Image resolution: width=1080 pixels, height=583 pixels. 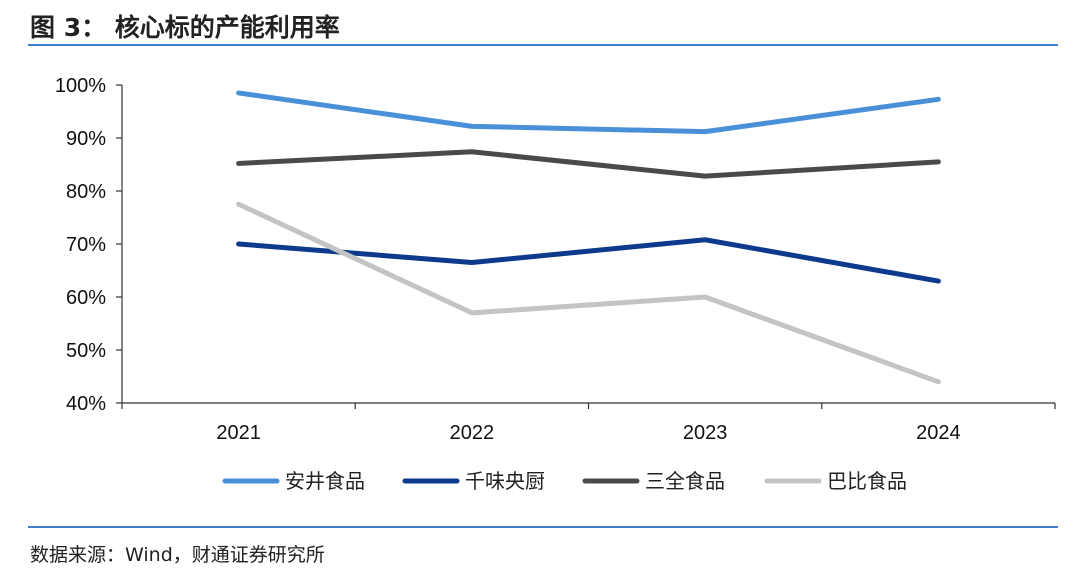 I want to click on y-tick-labels: 40% 50% 60% 70% 80% 90% 100%, so click(x=80, y=245).